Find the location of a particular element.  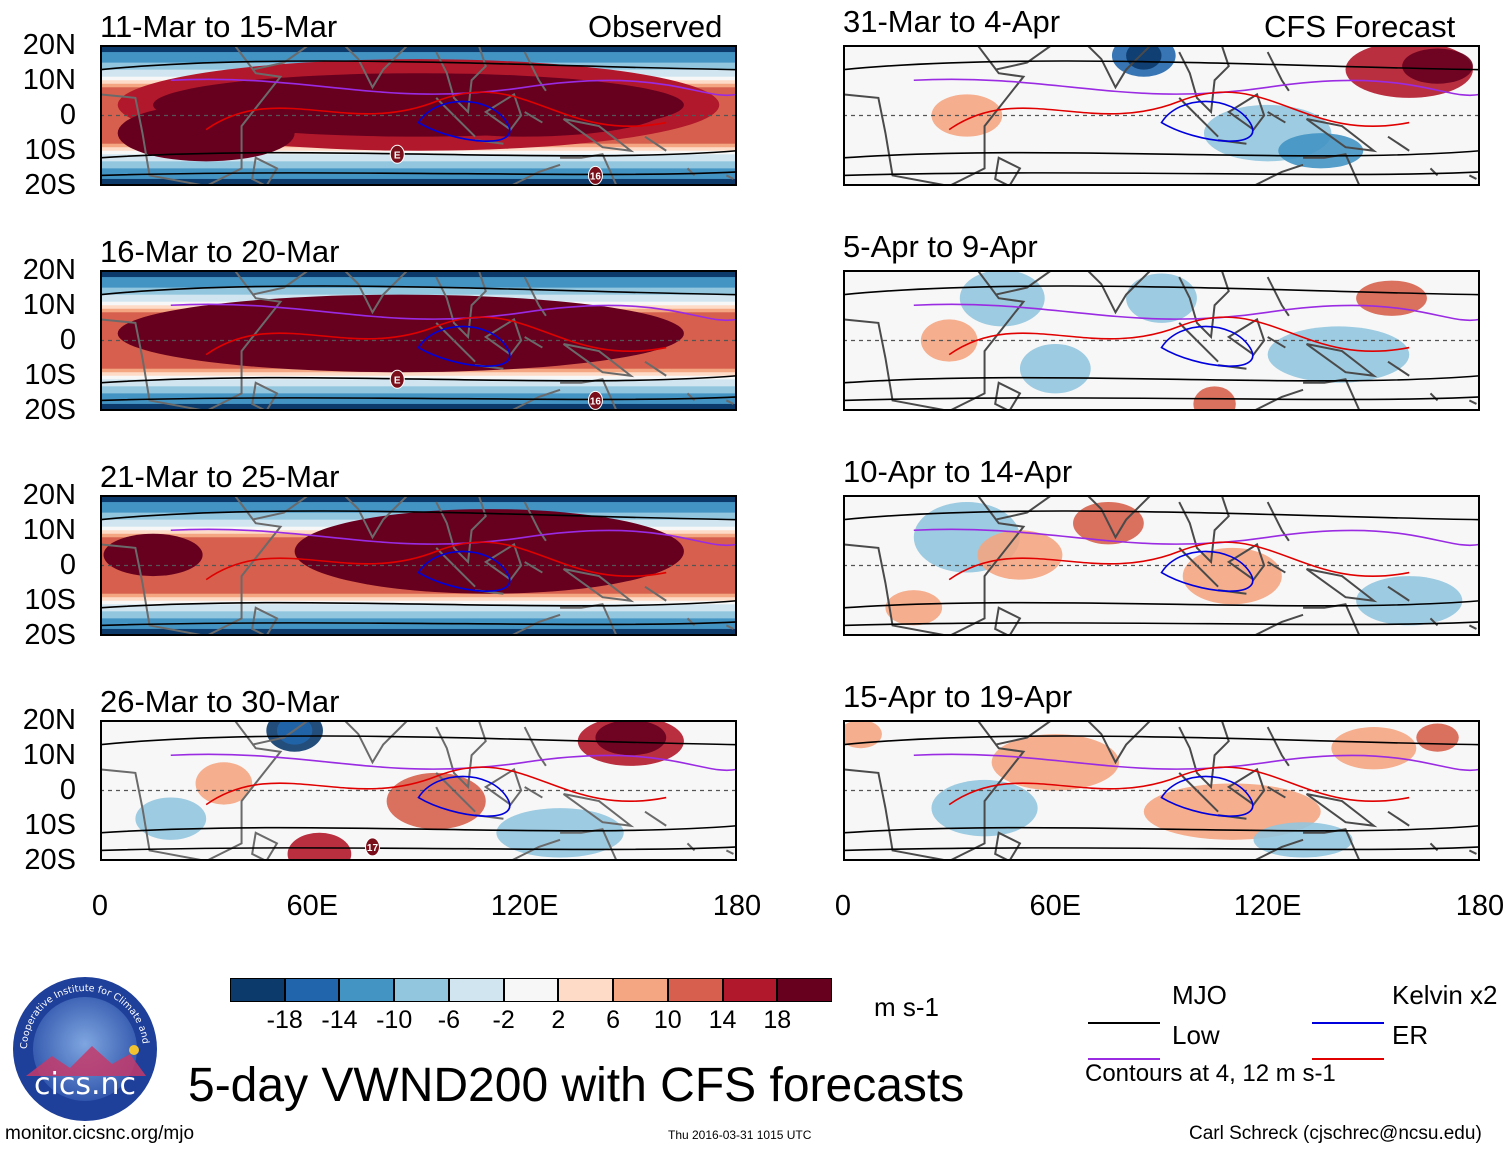

legend-label-er: ER is located at coordinates (1410, 1035).